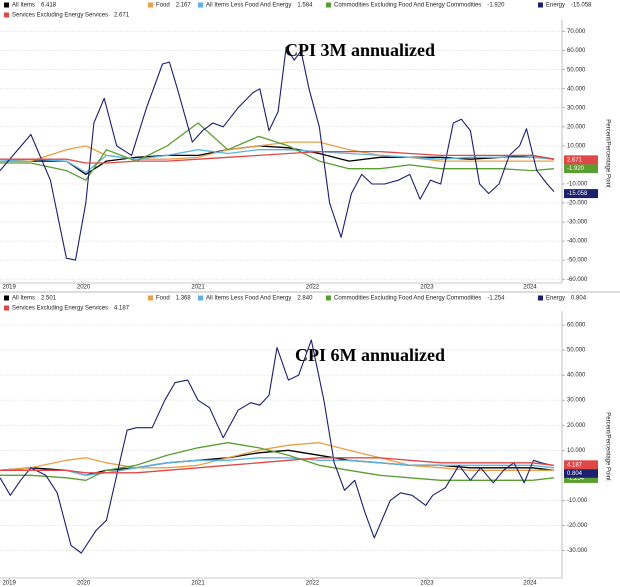 This screenshot has height=587, width=620. What do you see at coordinates (49, 6) in the screenshot?
I see `legend-value: 6.418` at bounding box center [49, 6].